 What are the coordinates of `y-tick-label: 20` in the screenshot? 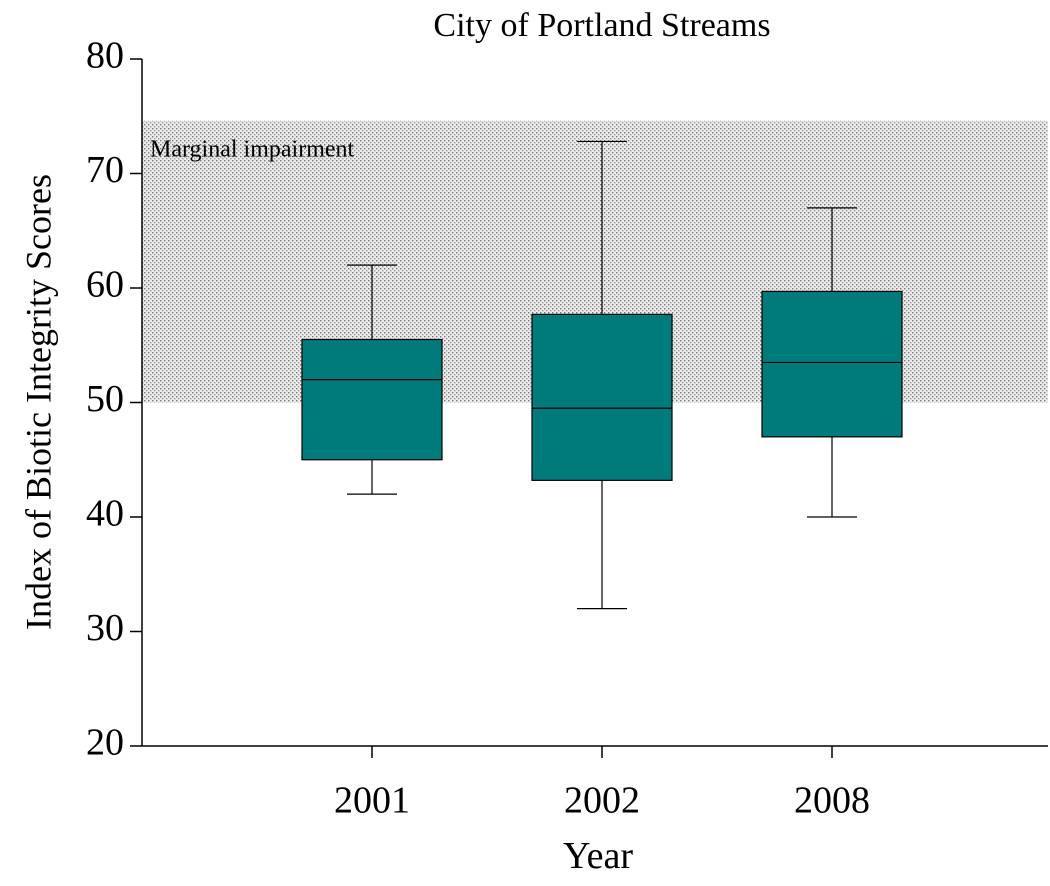 It's located at (105, 743).